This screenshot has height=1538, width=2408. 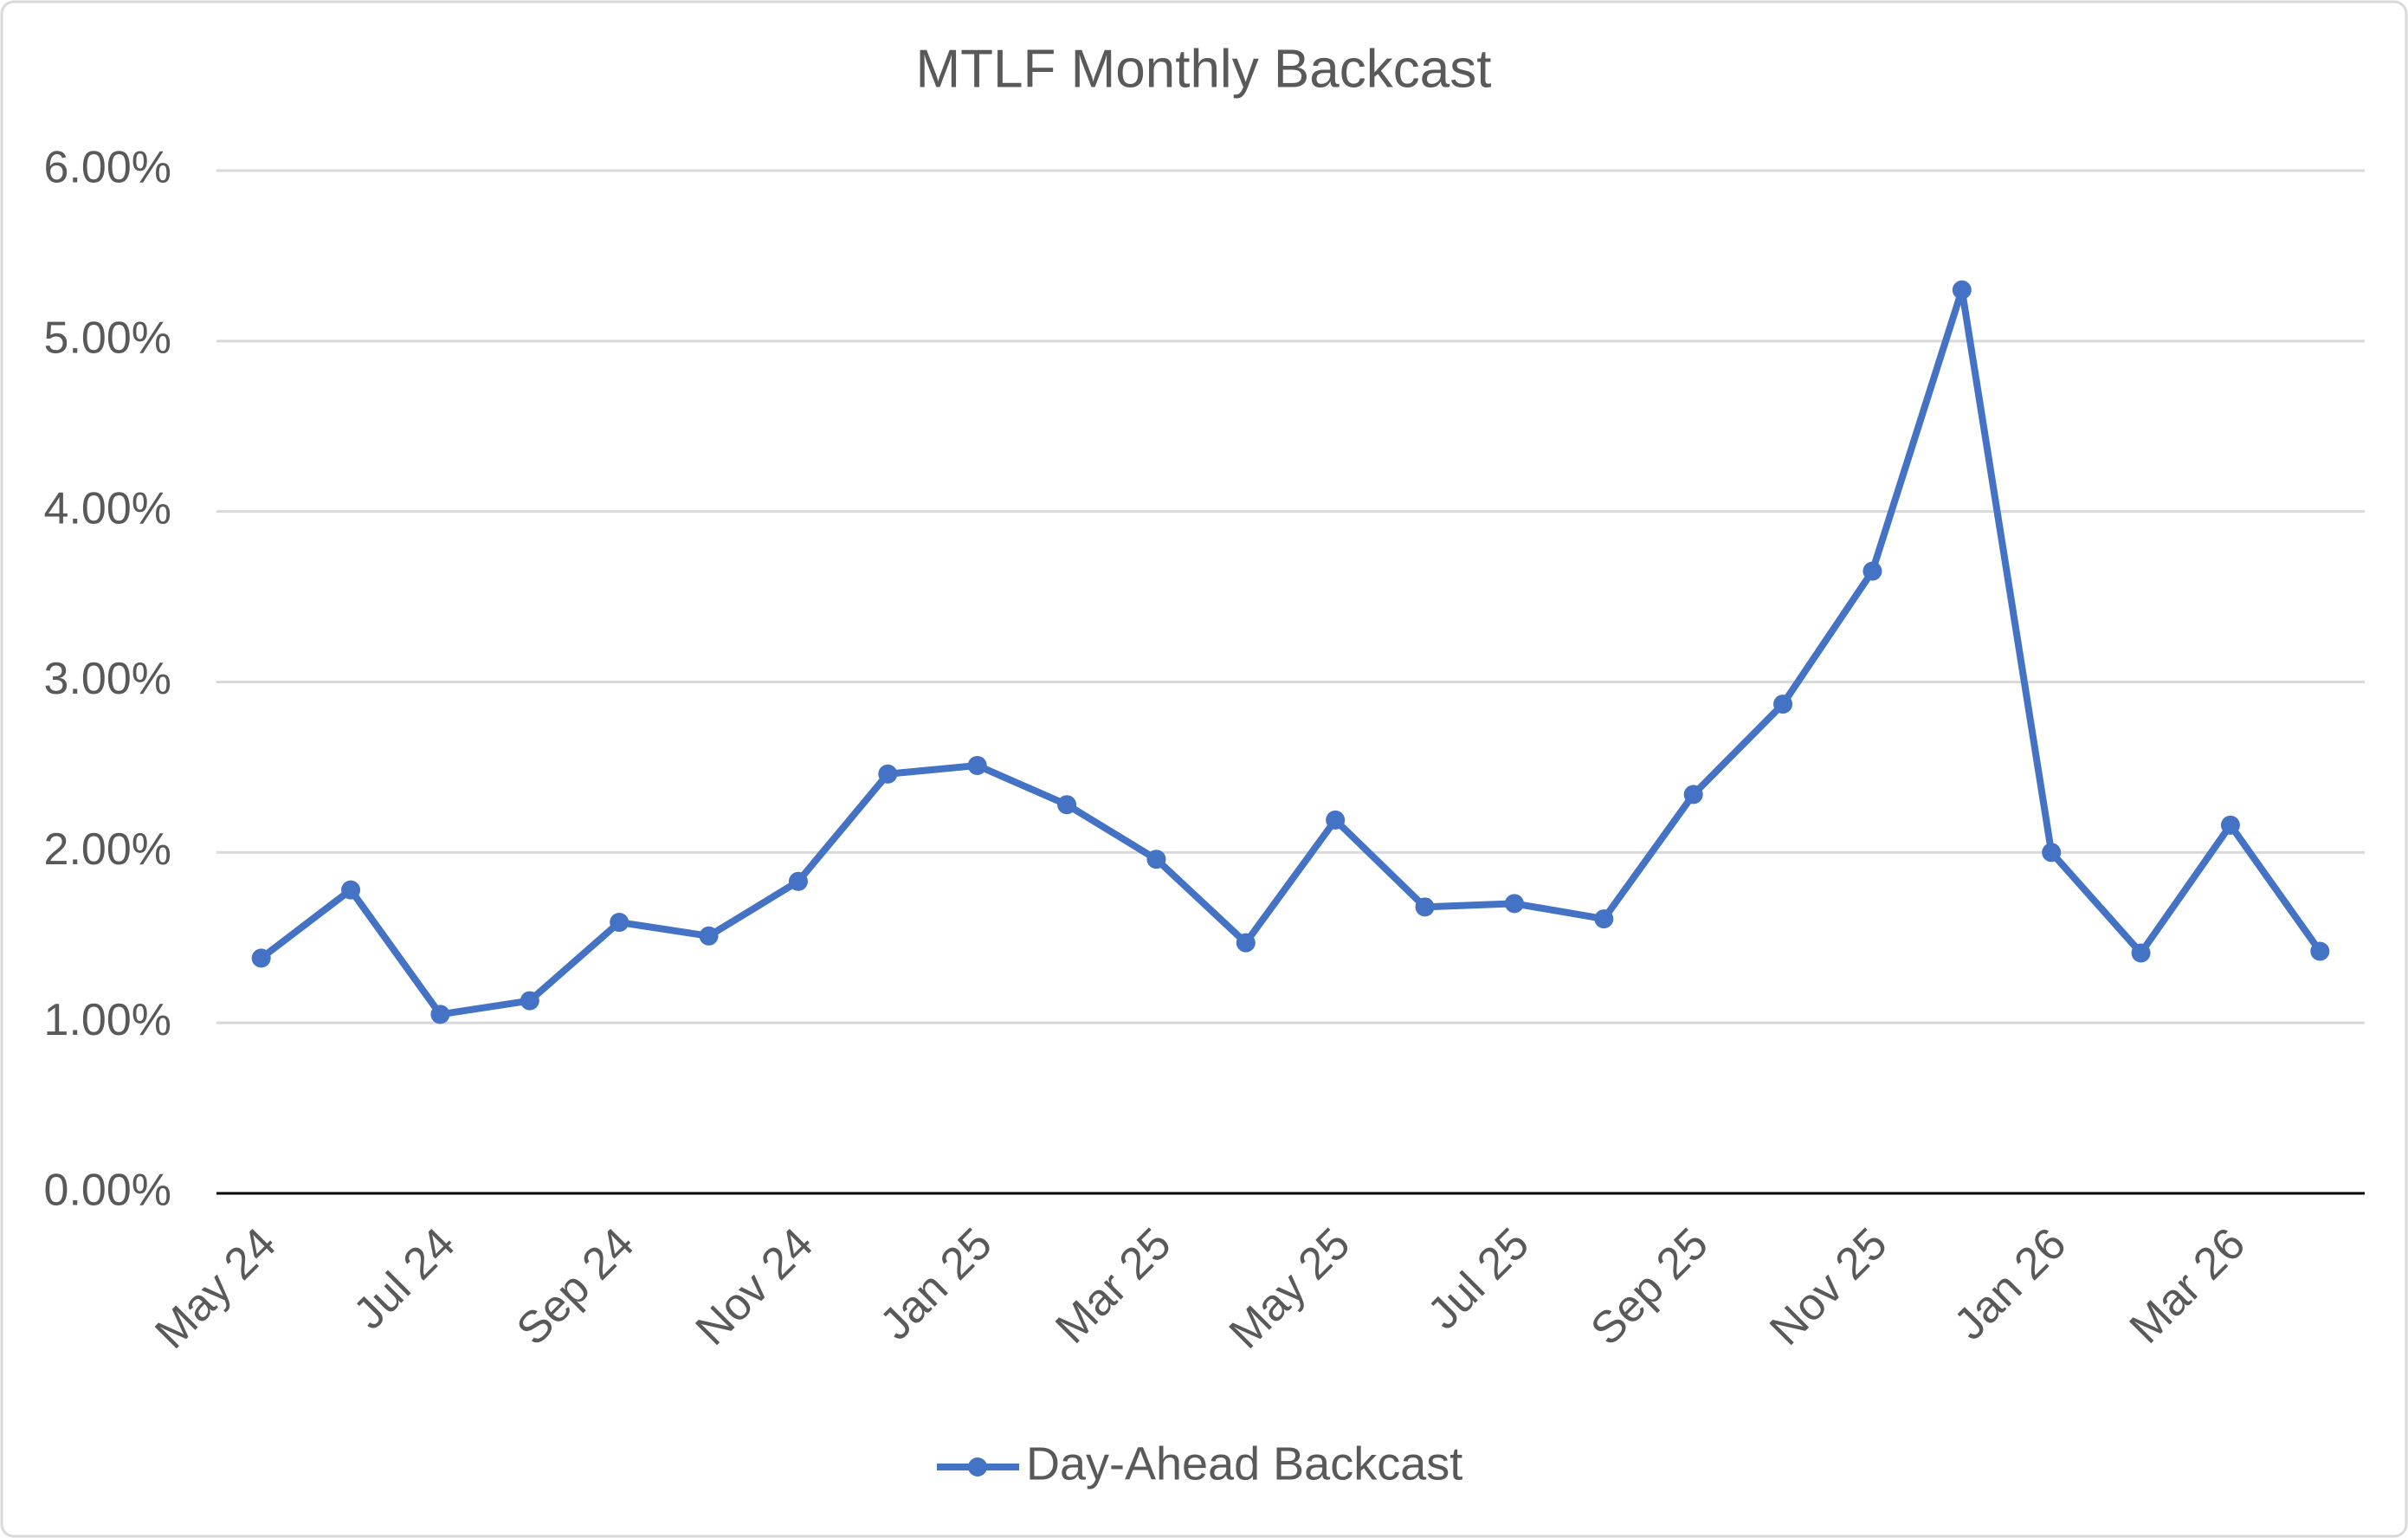 What do you see at coordinates (1244, 1464) in the screenshot?
I see `legend-label: Day-Ahead Backcast` at bounding box center [1244, 1464].